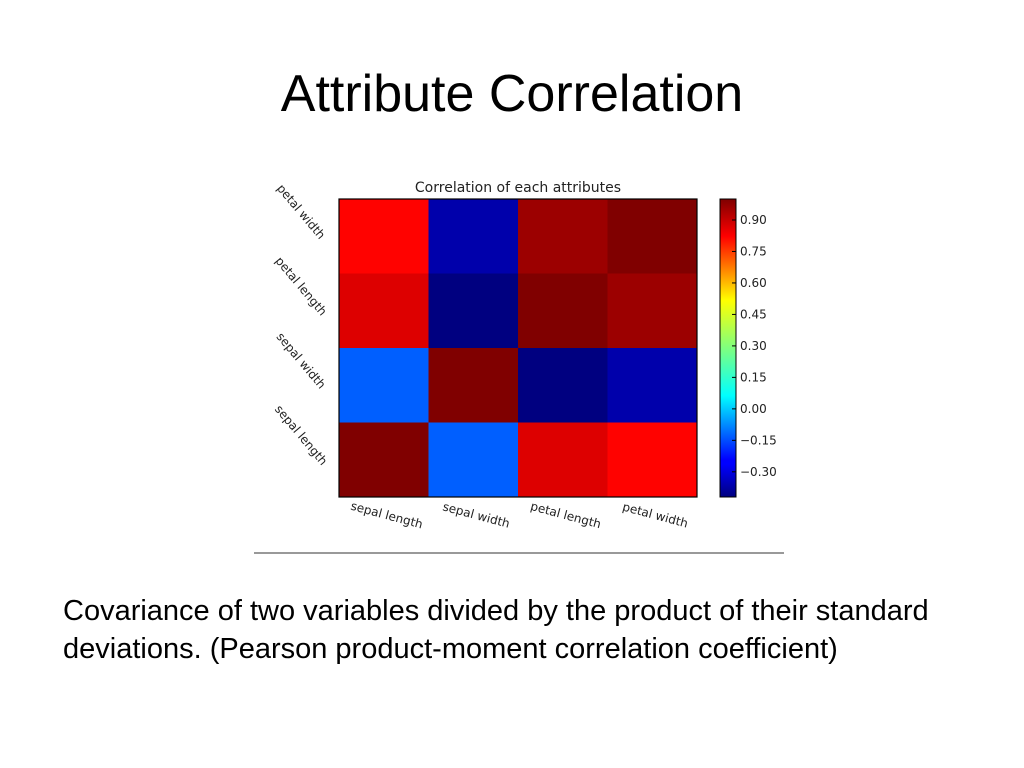  I want to click on heatmap-cells, so click(518, 348).